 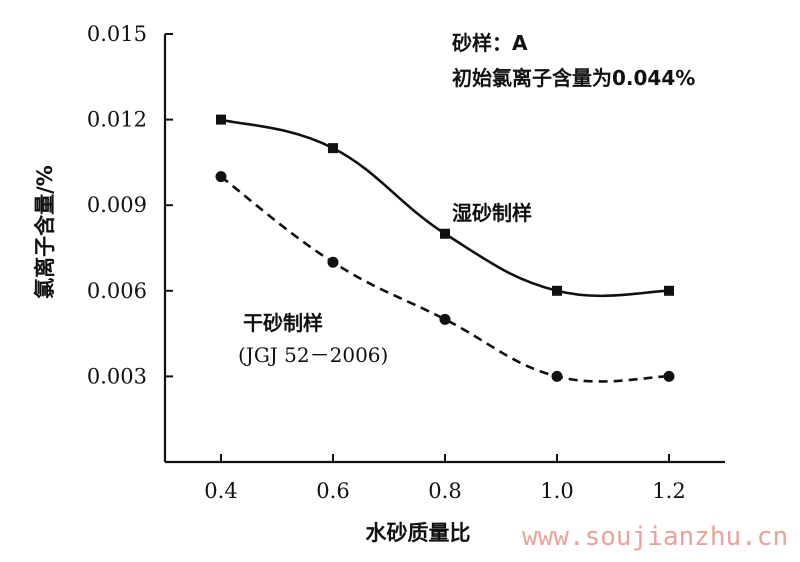 What do you see at coordinates (556, 491) in the screenshot?
I see `x-tick-label: 1.0` at bounding box center [556, 491].